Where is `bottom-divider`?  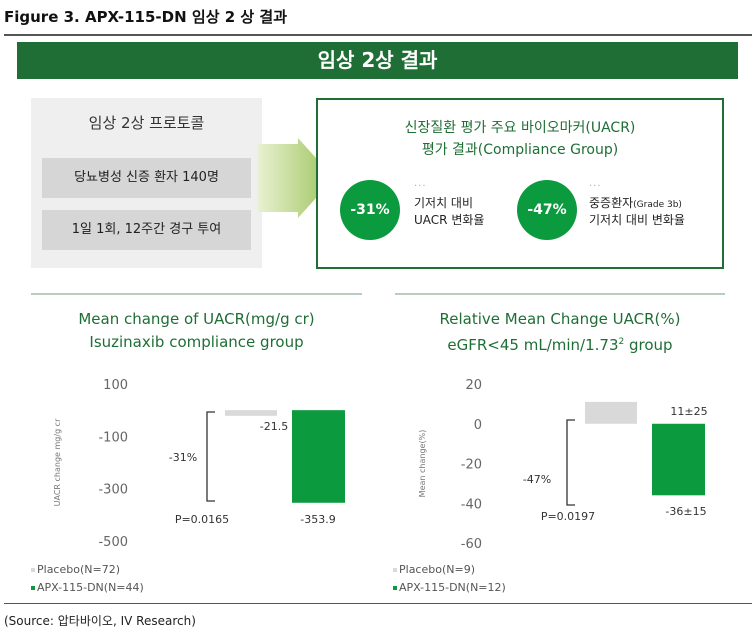
bottom-divider is located at coordinates (378, 603).